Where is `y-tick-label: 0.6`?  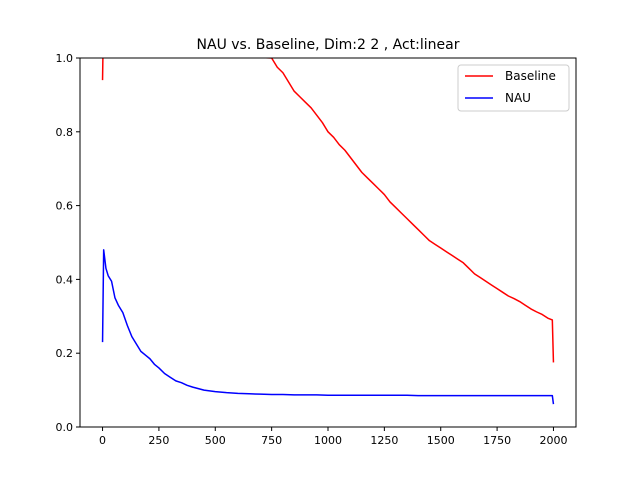
y-tick-label: 0.6 is located at coordinates (65, 206).